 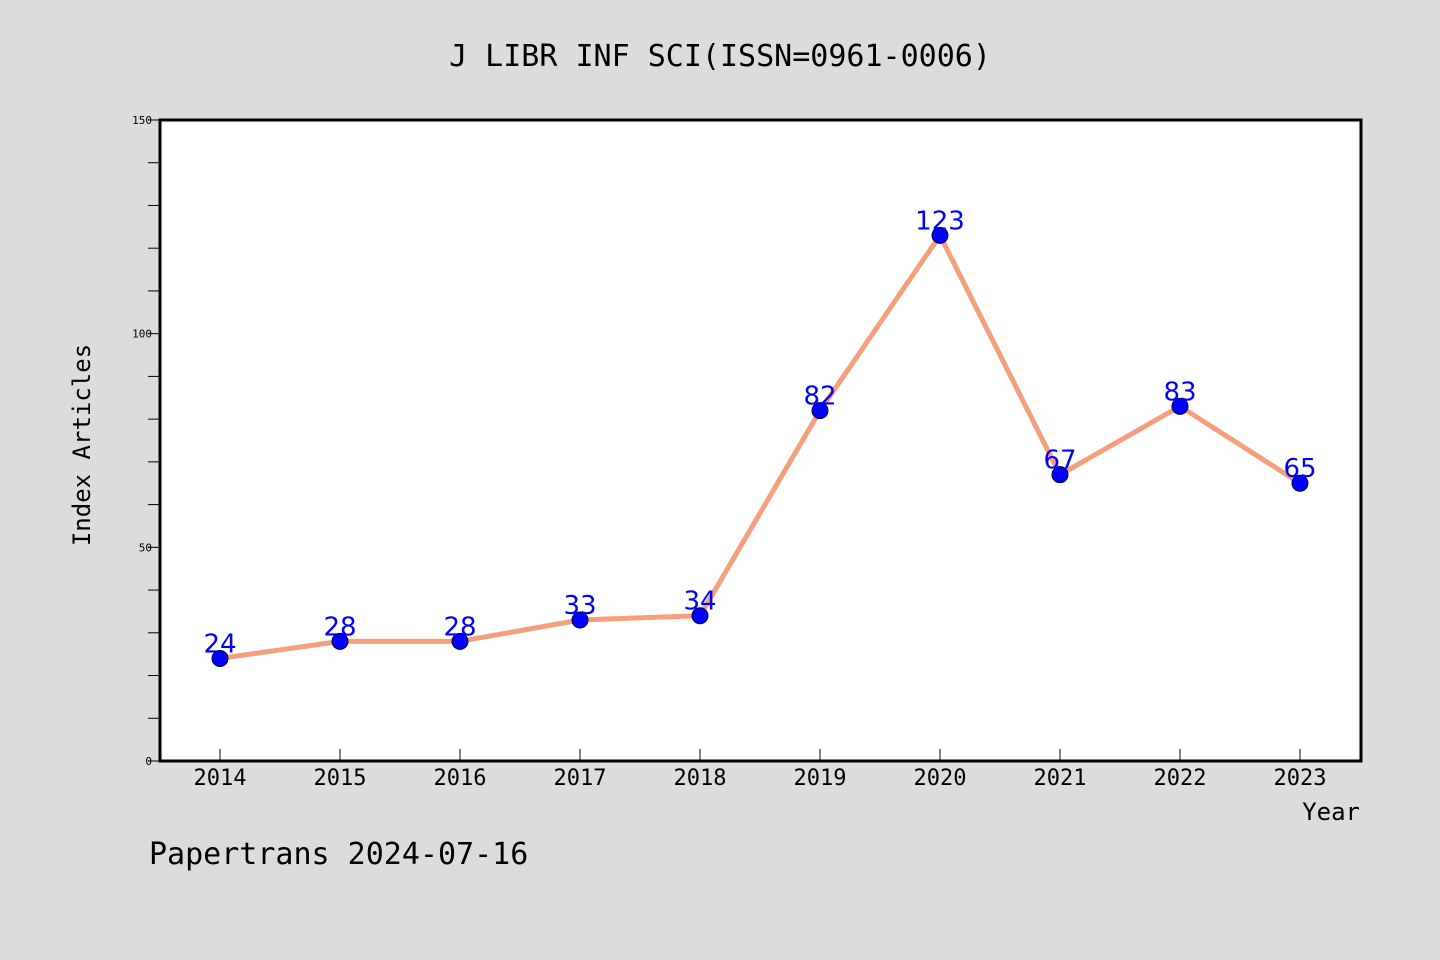 What do you see at coordinates (580, 778) in the screenshot?
I see `x-tick-label: 2017` at bounding box center [580, 778].